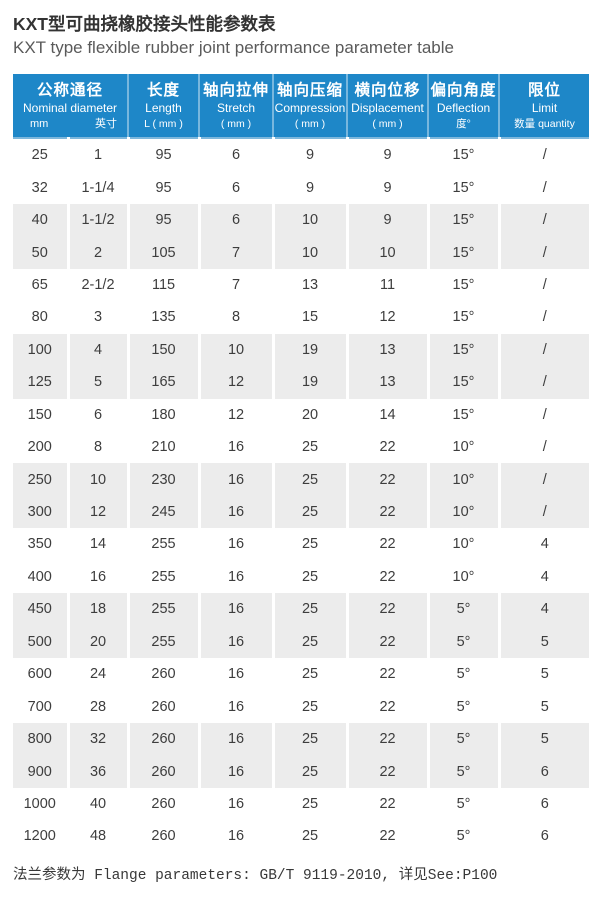  I want to click on table-cell: 150, so click(40, 414).